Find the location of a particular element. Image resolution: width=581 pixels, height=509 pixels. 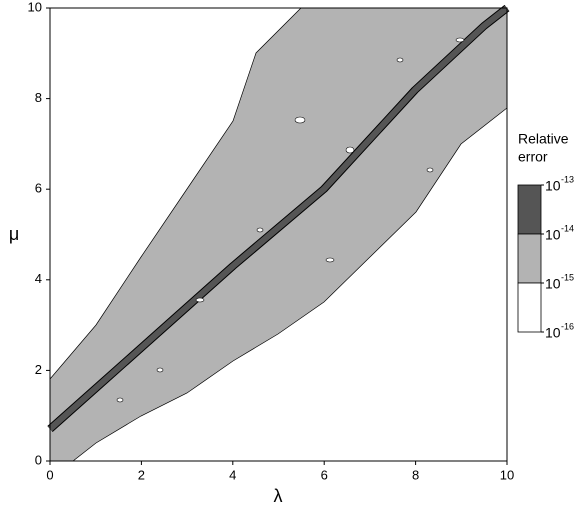

y-tick-label: 10 is located at coordinates (35, 7).